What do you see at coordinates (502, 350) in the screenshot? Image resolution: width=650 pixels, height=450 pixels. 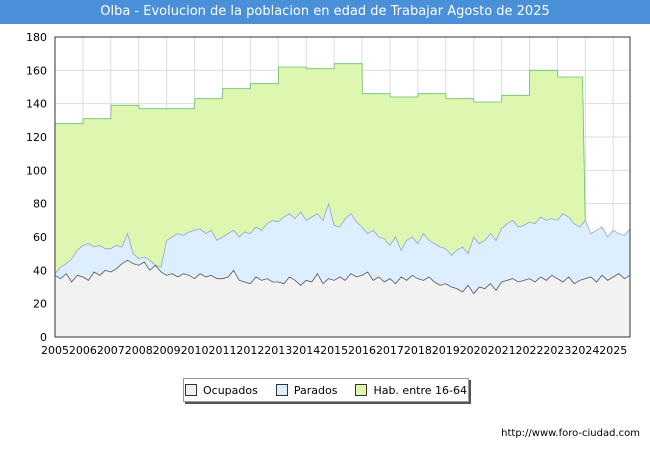 I see `x-tick-label: 2021` at bounding box center [502, 350].